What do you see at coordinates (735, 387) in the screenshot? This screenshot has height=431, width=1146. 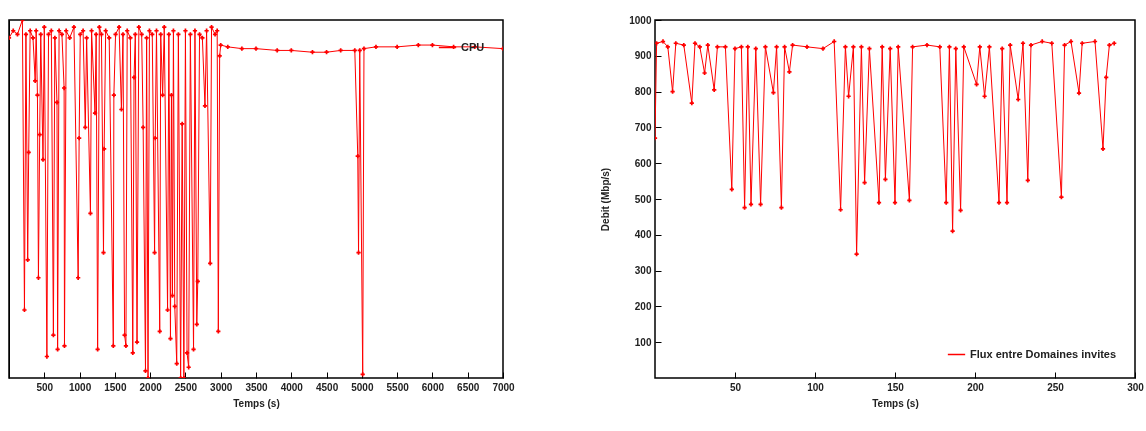 I see `x-tick-label: 50` at bounding box center [735, 387].